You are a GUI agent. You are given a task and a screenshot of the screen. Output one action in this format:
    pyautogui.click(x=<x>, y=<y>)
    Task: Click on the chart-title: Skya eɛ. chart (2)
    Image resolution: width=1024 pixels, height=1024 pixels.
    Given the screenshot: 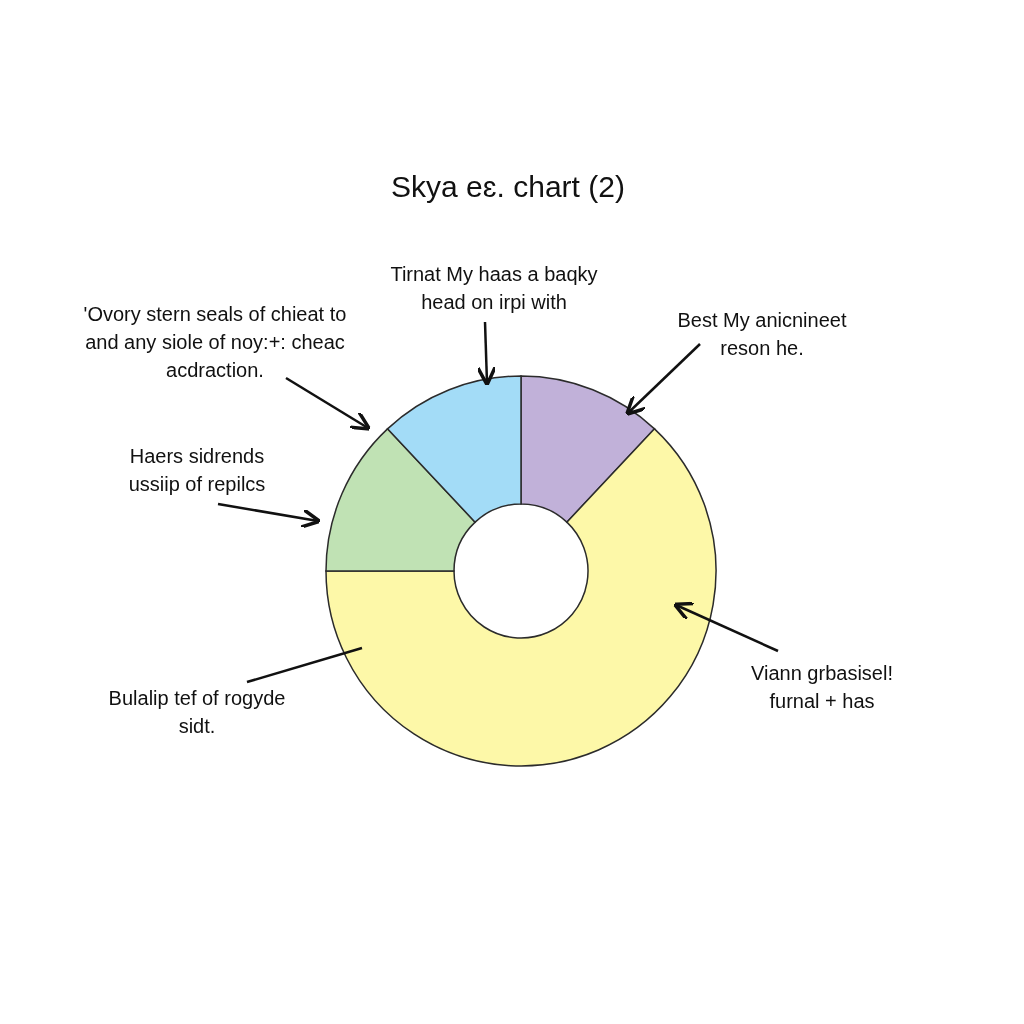 What is the action you would take?
    pyautogui.click(x=508, y=187)
    